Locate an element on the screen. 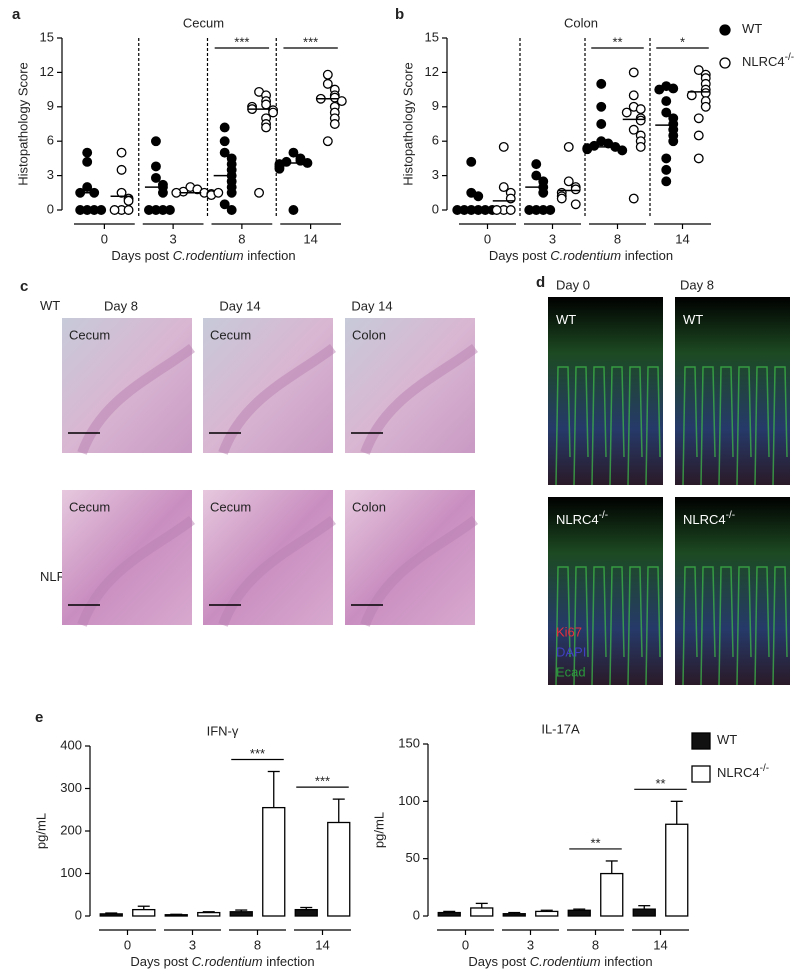  x-axis-label-part: Days post is located at coordinates (519, 255).